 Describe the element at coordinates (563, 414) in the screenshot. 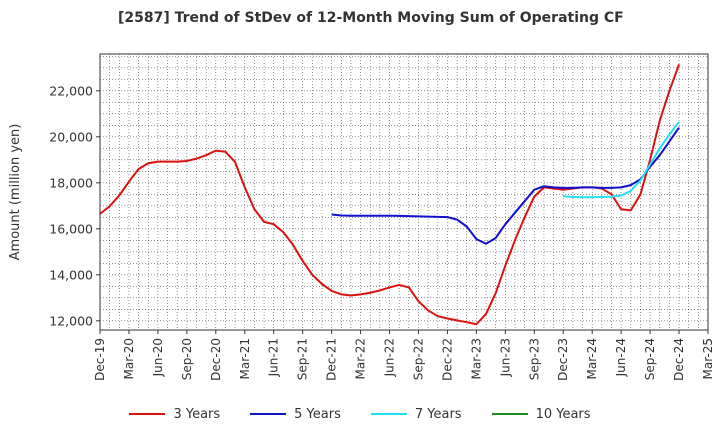

I see `legend-label: 10 Years` at that location.